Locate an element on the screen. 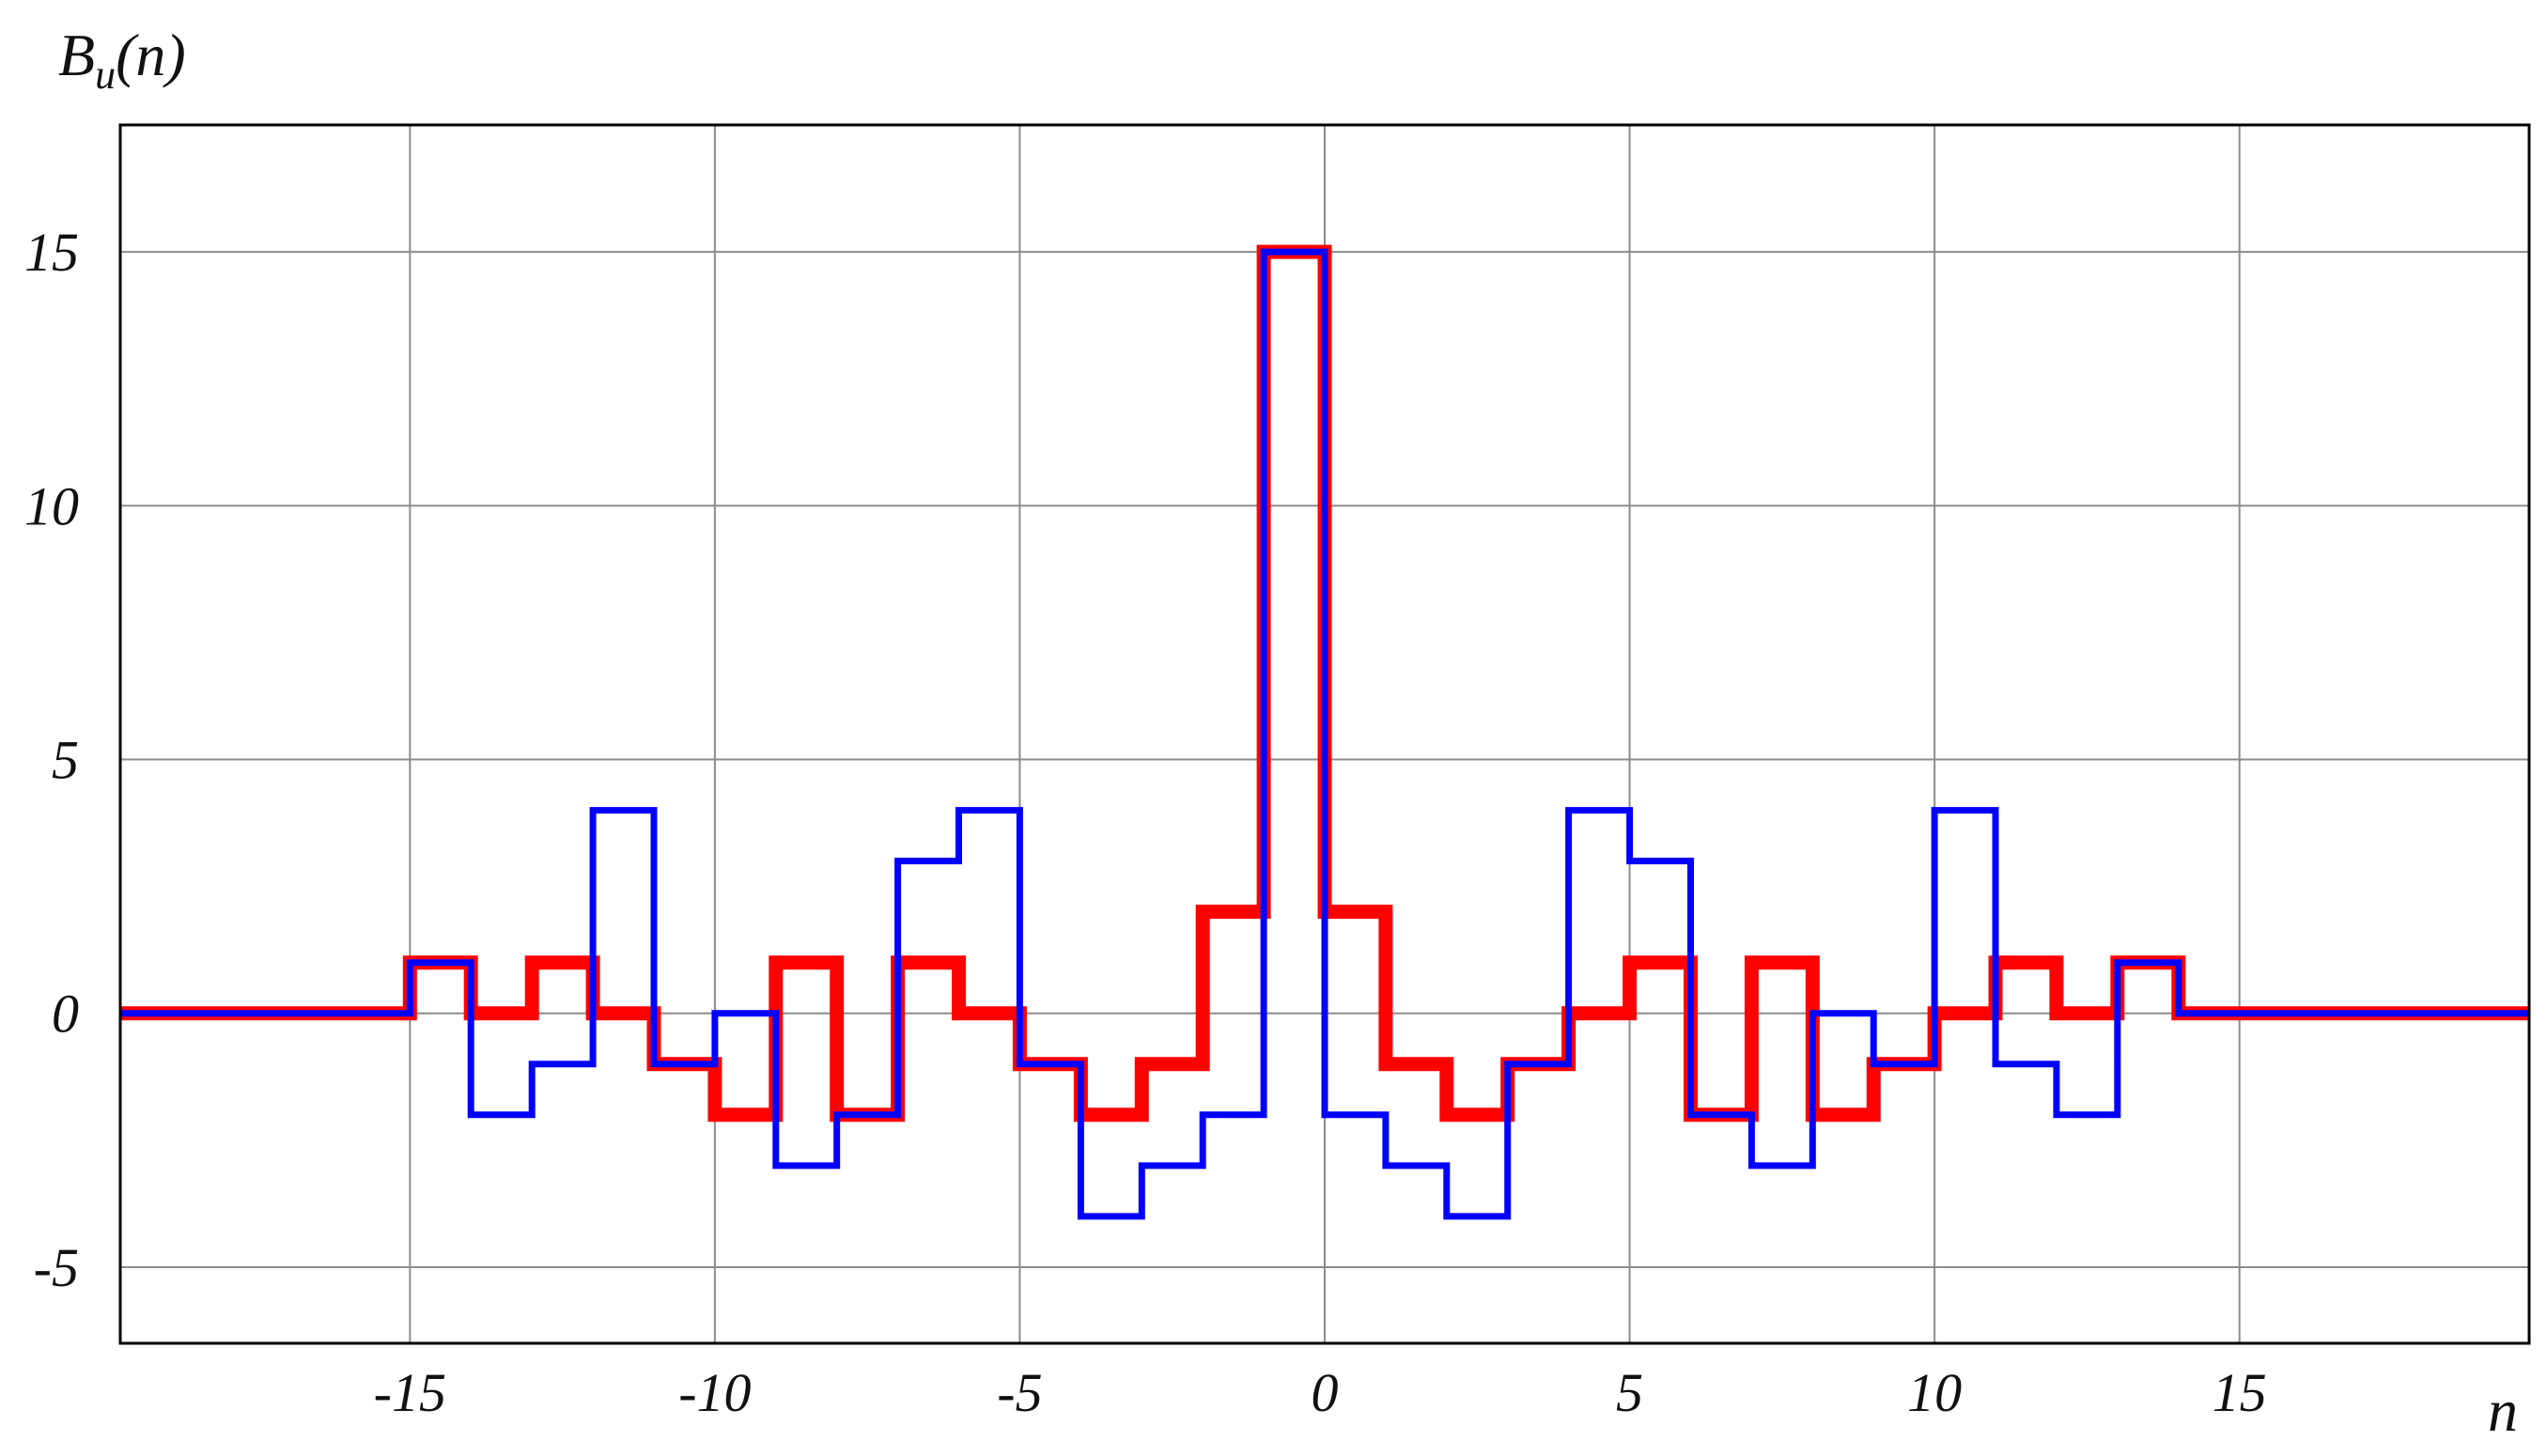 The width and height of the screenshot is (2547, 1456). y-tick-label: -5 is located at coordinates (56, 1267).